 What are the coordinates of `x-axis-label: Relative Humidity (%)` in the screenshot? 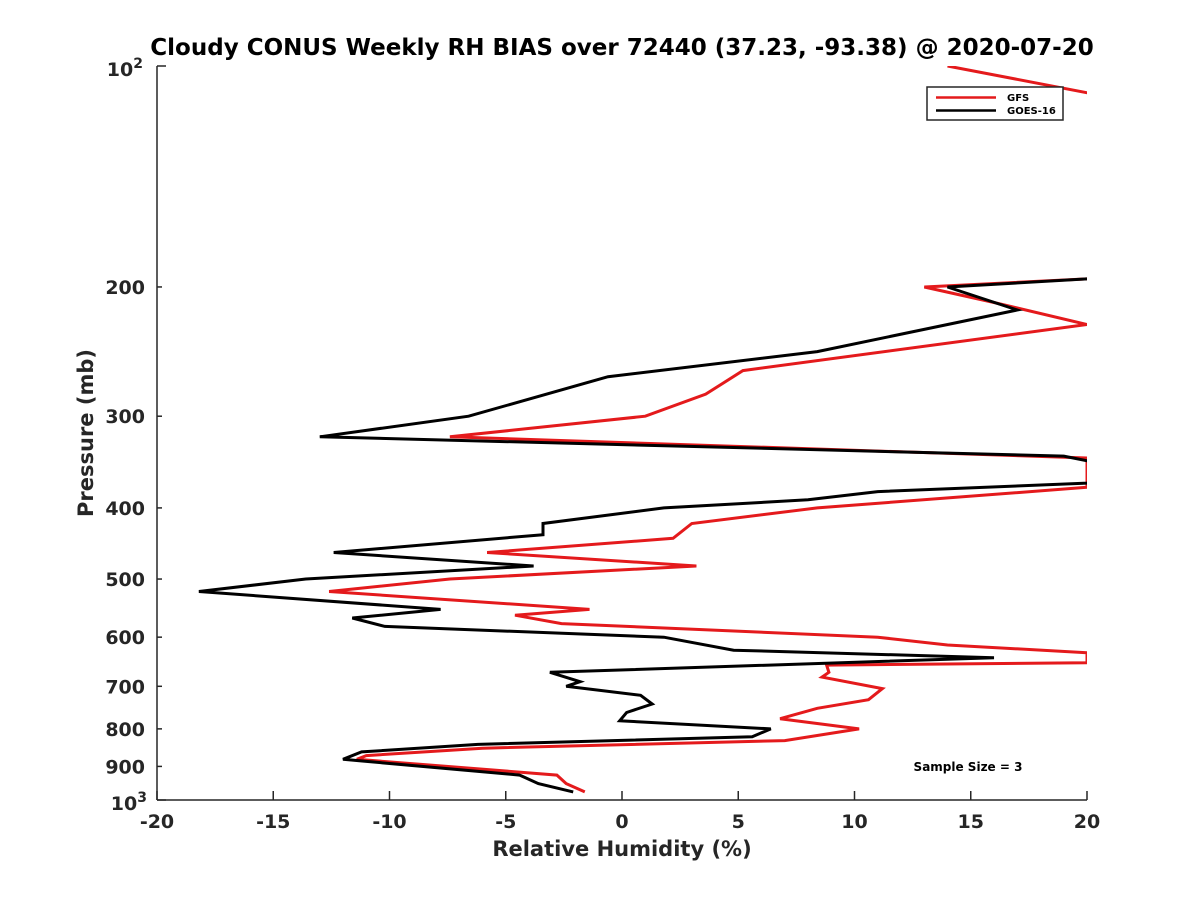 It's located at (621, 849).